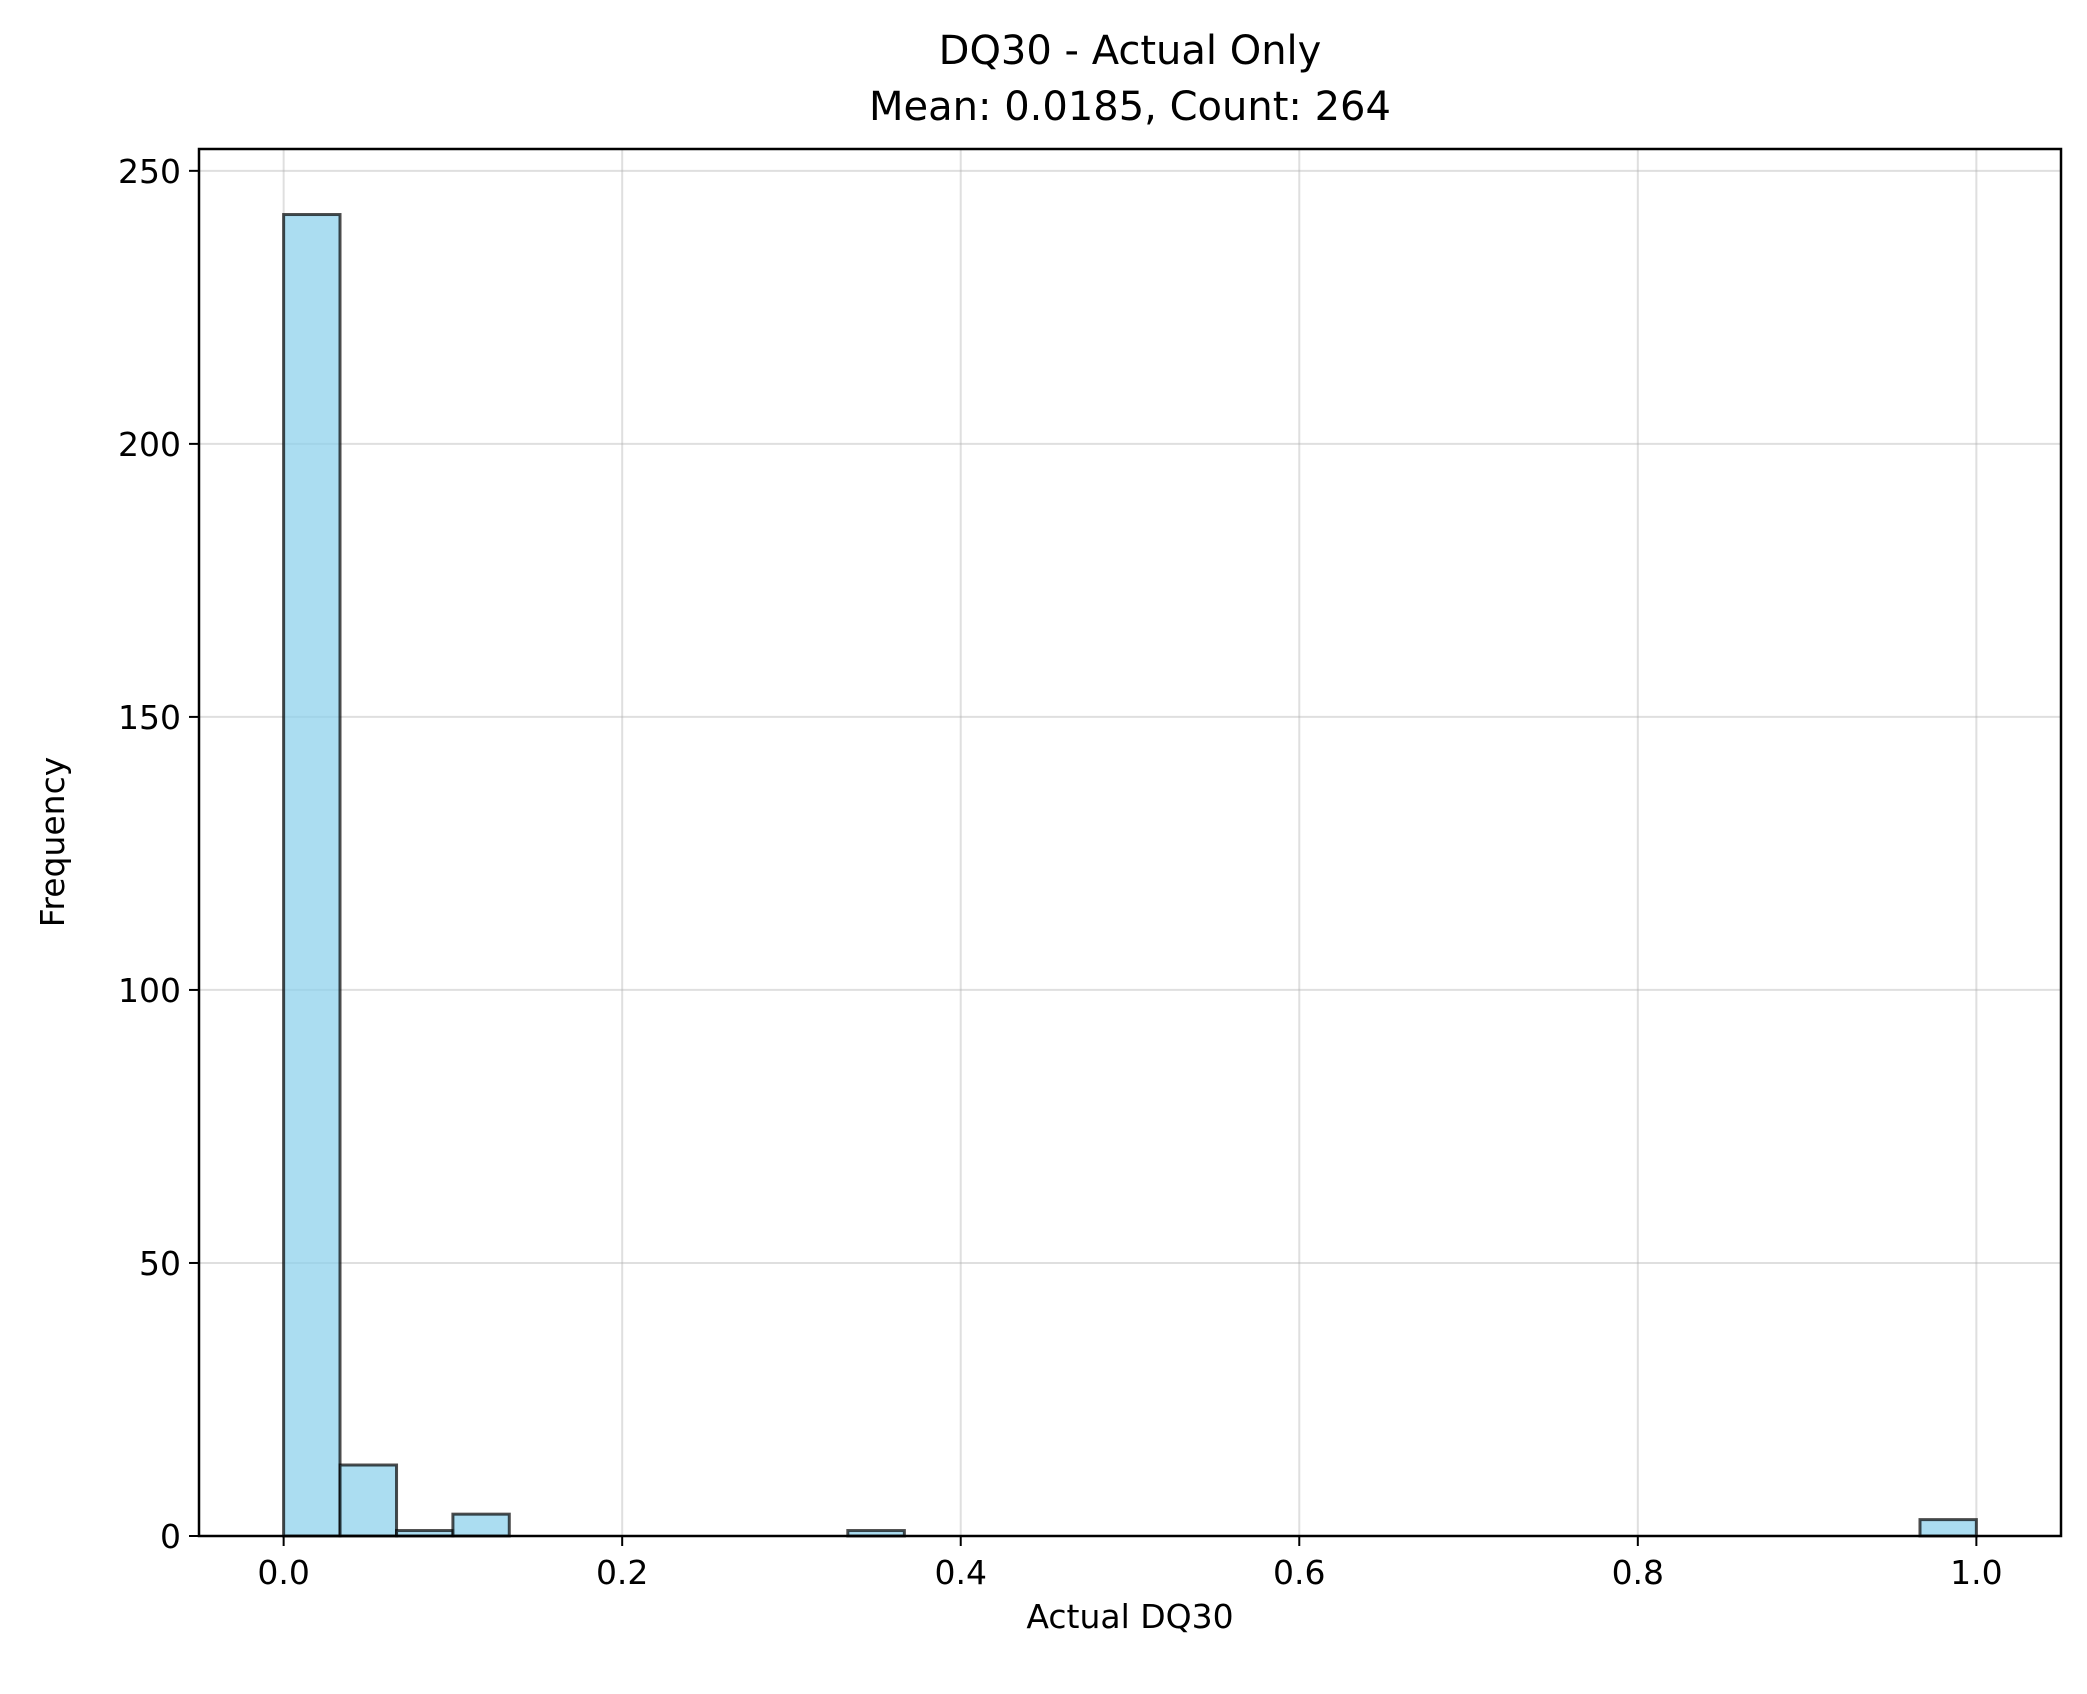 The width and height of the screenshot is (2087, 1694). What do you see at coordinates (149, 444) in the screenshot?
I see `y-tick-label: 200` at bounding box center [149, 444].